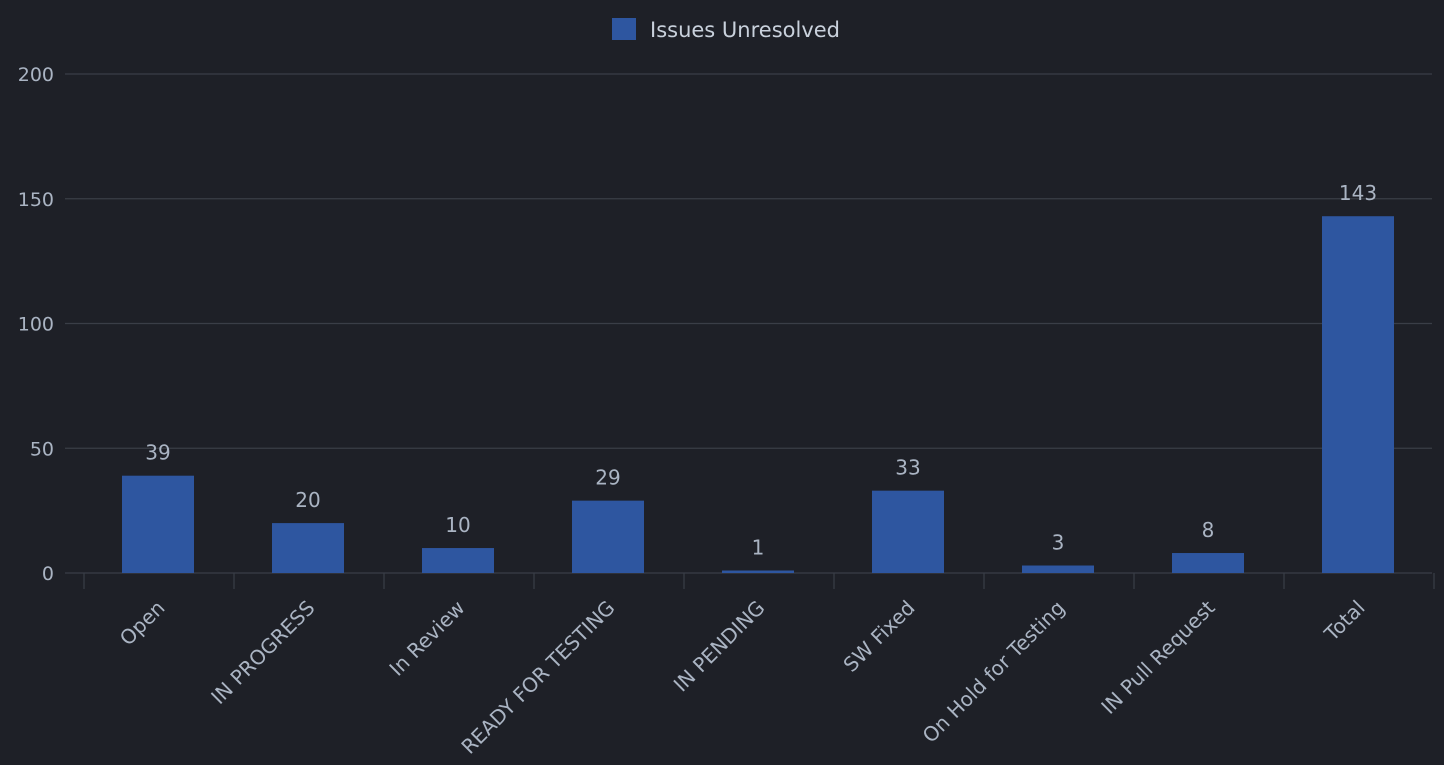 Image resolution: width=1444 pixels, height=765 pixels. What do you see at coordinates (48, 574) in the screenshot?
I see `y-tick-label: 0` at bounding box center [48, 574].